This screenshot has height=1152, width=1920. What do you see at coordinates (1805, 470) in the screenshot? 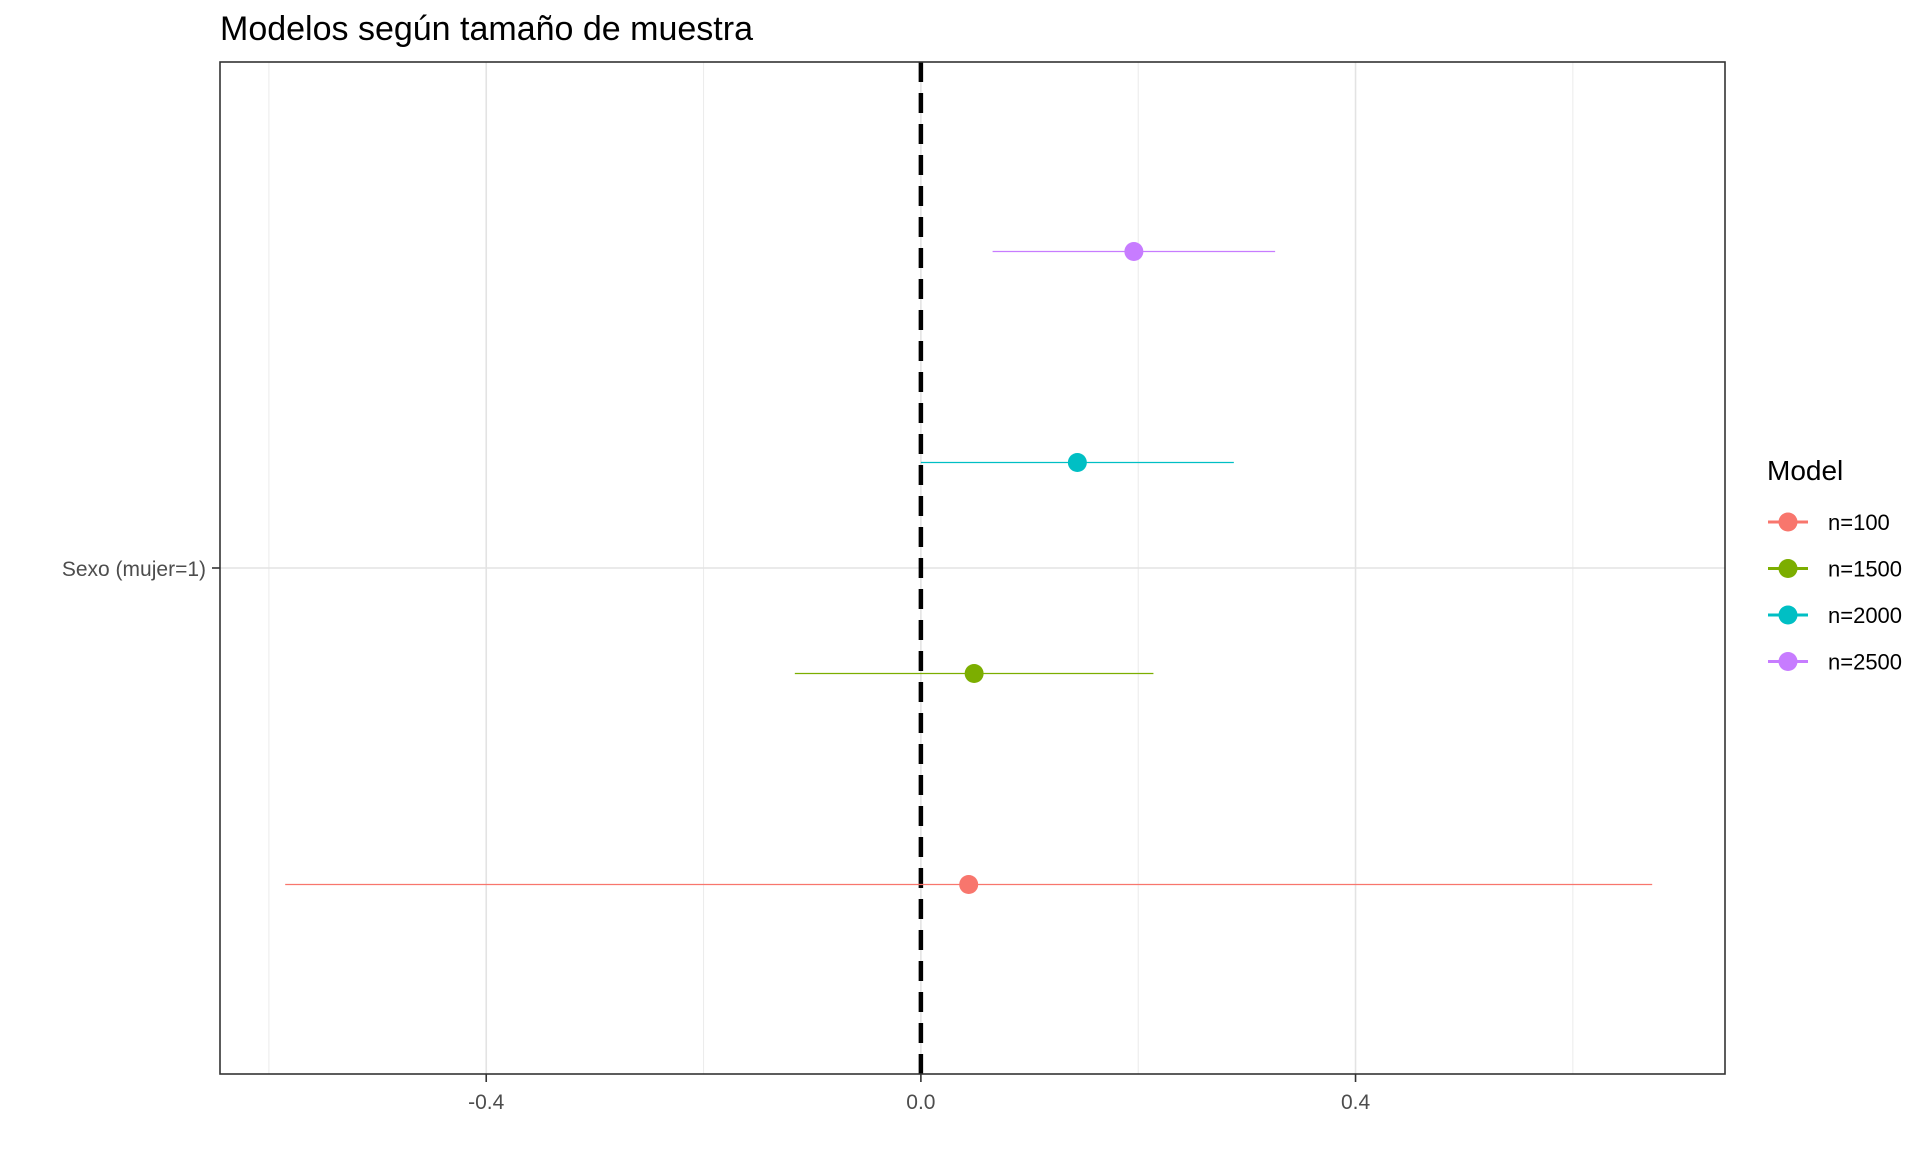
I see `legend-title: Model` at bounding box center [1805, 470].